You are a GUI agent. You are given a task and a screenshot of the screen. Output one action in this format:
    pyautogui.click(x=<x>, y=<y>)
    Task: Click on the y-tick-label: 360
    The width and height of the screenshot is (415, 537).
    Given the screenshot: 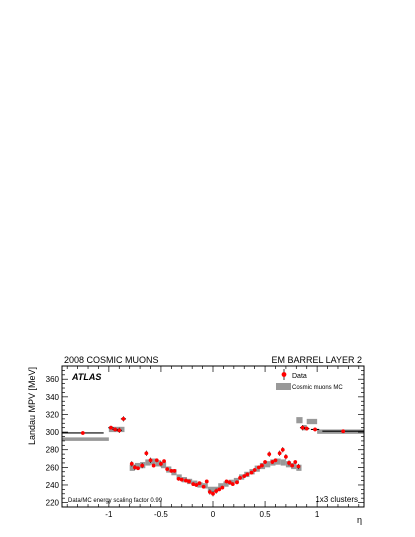 What is the action you would take?
    pyautogui.click(x=53, y=379)
    